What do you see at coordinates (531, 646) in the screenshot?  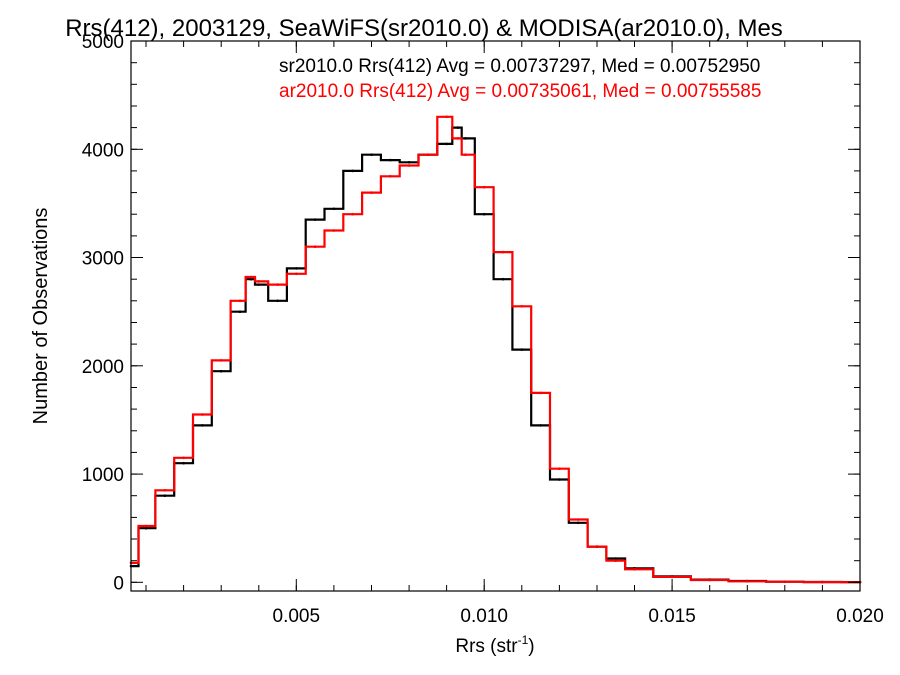 I see `x-axis-label-suffix: )` at bounding box center [531, 646].